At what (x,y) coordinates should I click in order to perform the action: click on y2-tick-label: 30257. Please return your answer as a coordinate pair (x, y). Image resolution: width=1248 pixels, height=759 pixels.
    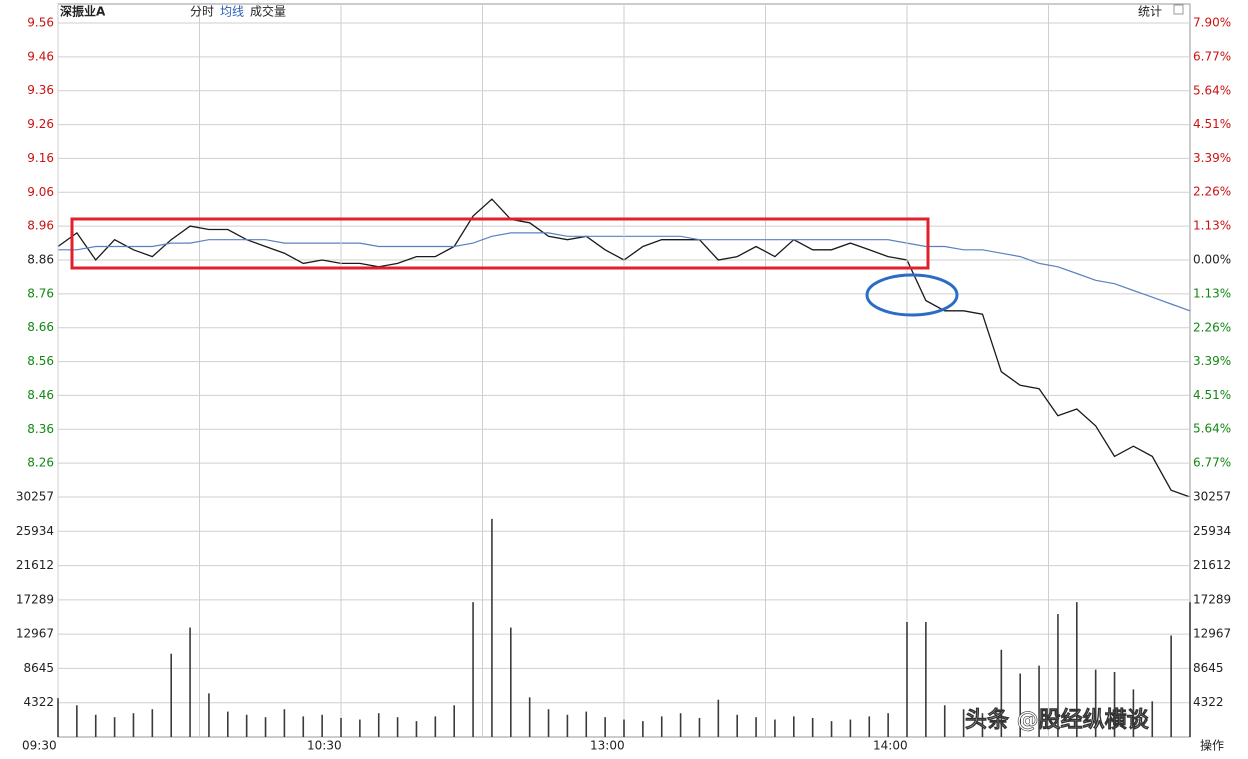
    Looking at the image, I should click on (1212, 497).